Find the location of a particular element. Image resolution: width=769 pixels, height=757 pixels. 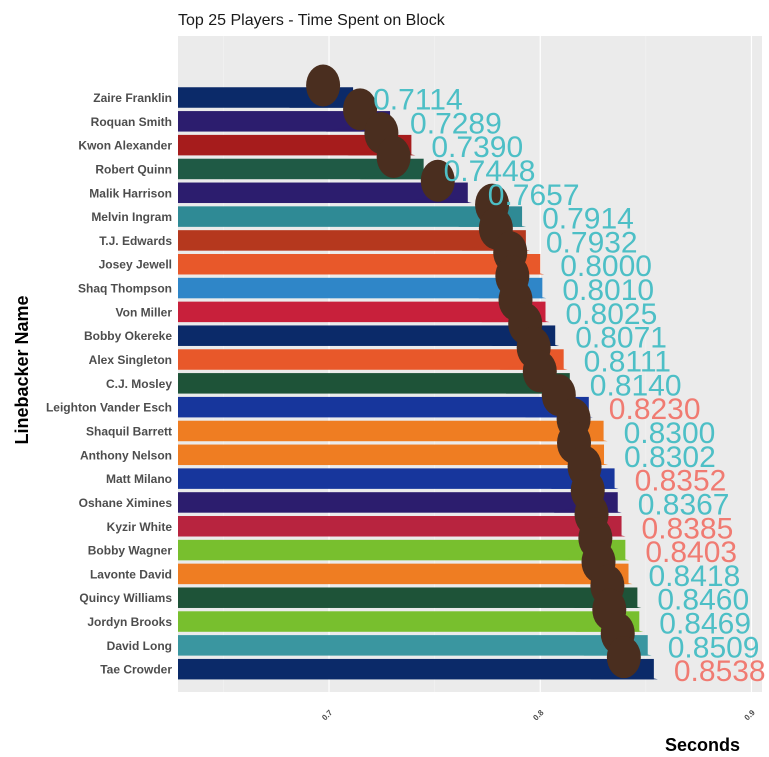

y-tick-label: David Long is located at coordinates (139, 646).